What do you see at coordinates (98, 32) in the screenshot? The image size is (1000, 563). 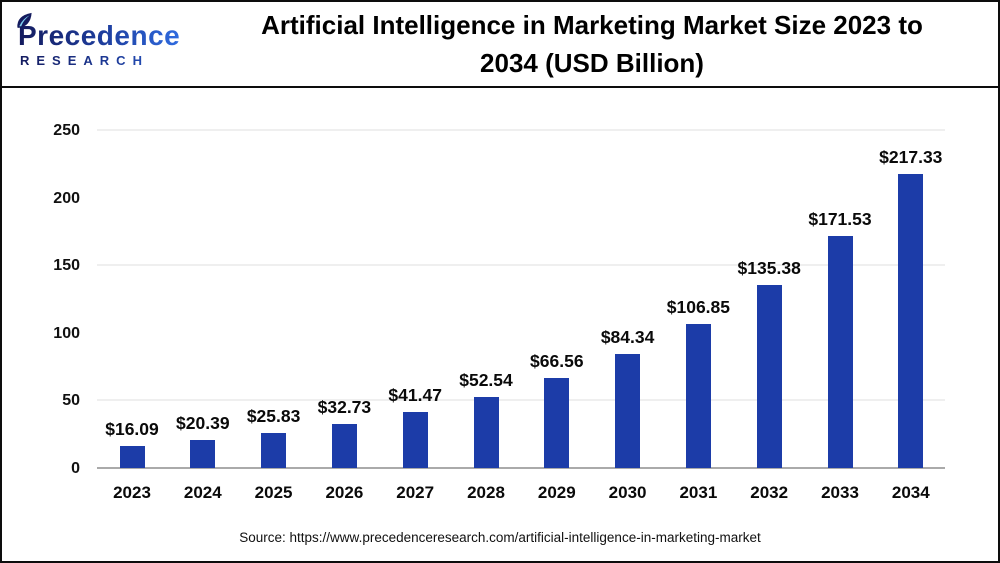 I see `logo-brand-text: Precedence` at bounding box center [98, 32].